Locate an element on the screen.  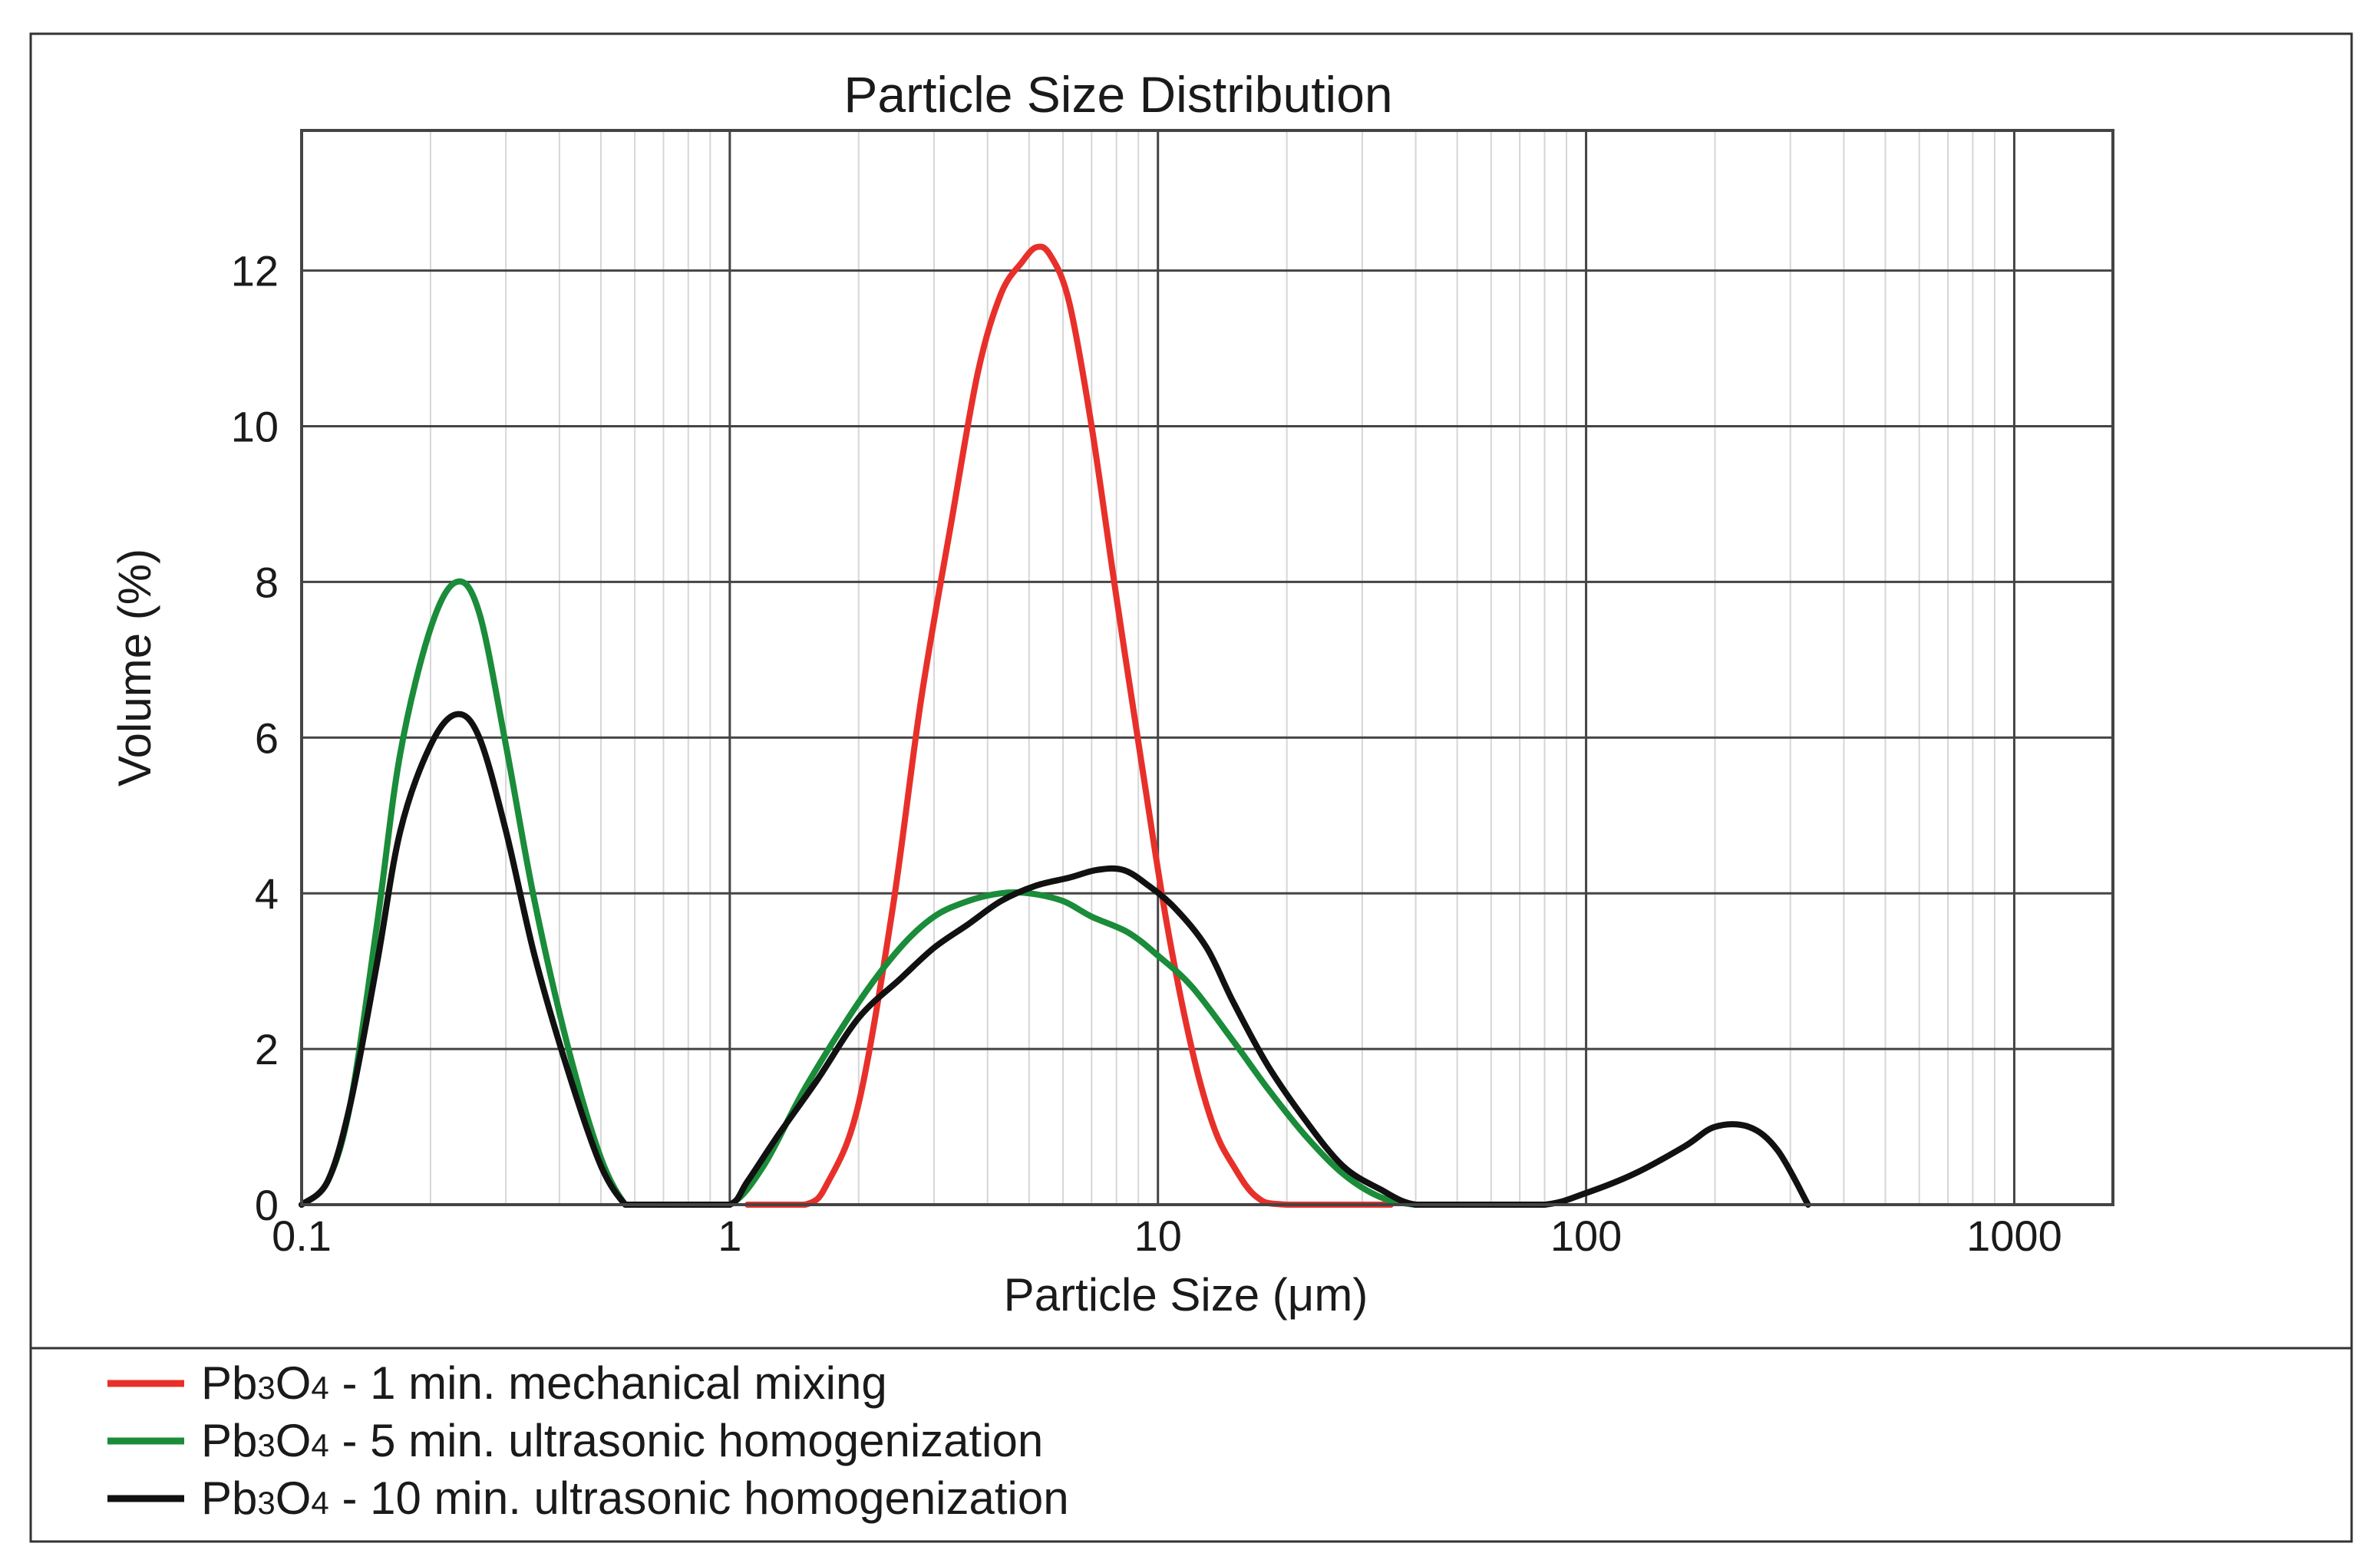
x-tick-label: 1 is located at coordinates (729, 1236).